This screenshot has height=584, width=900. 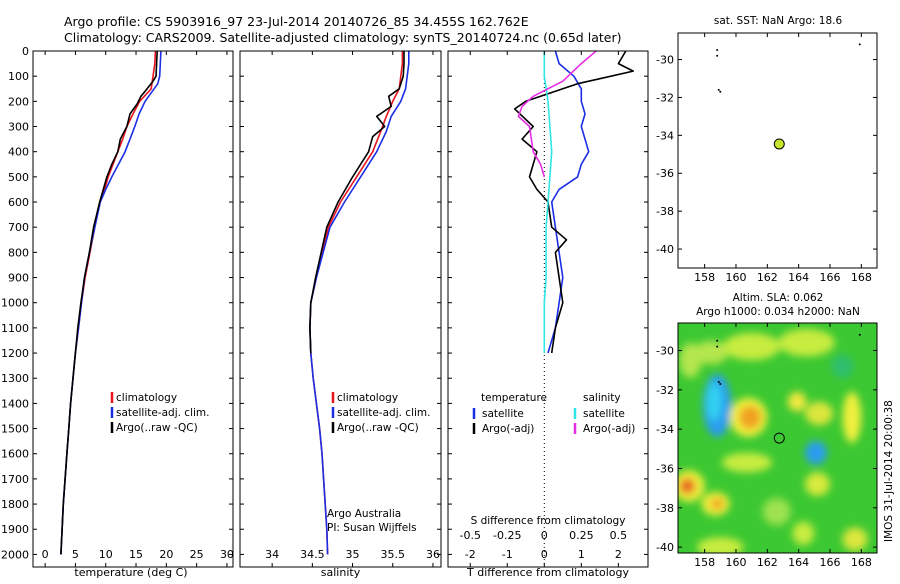 What do you see at coordinates (829, 562) in the screenshot?
I see `sla-map-xtick-label-4: 166` at bounding box center [829, 562].